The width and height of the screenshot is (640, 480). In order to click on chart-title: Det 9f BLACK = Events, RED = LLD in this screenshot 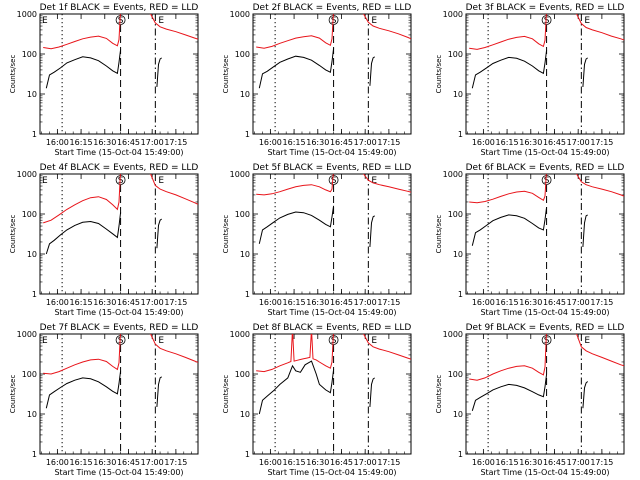, I will do `click(545, 328)`.